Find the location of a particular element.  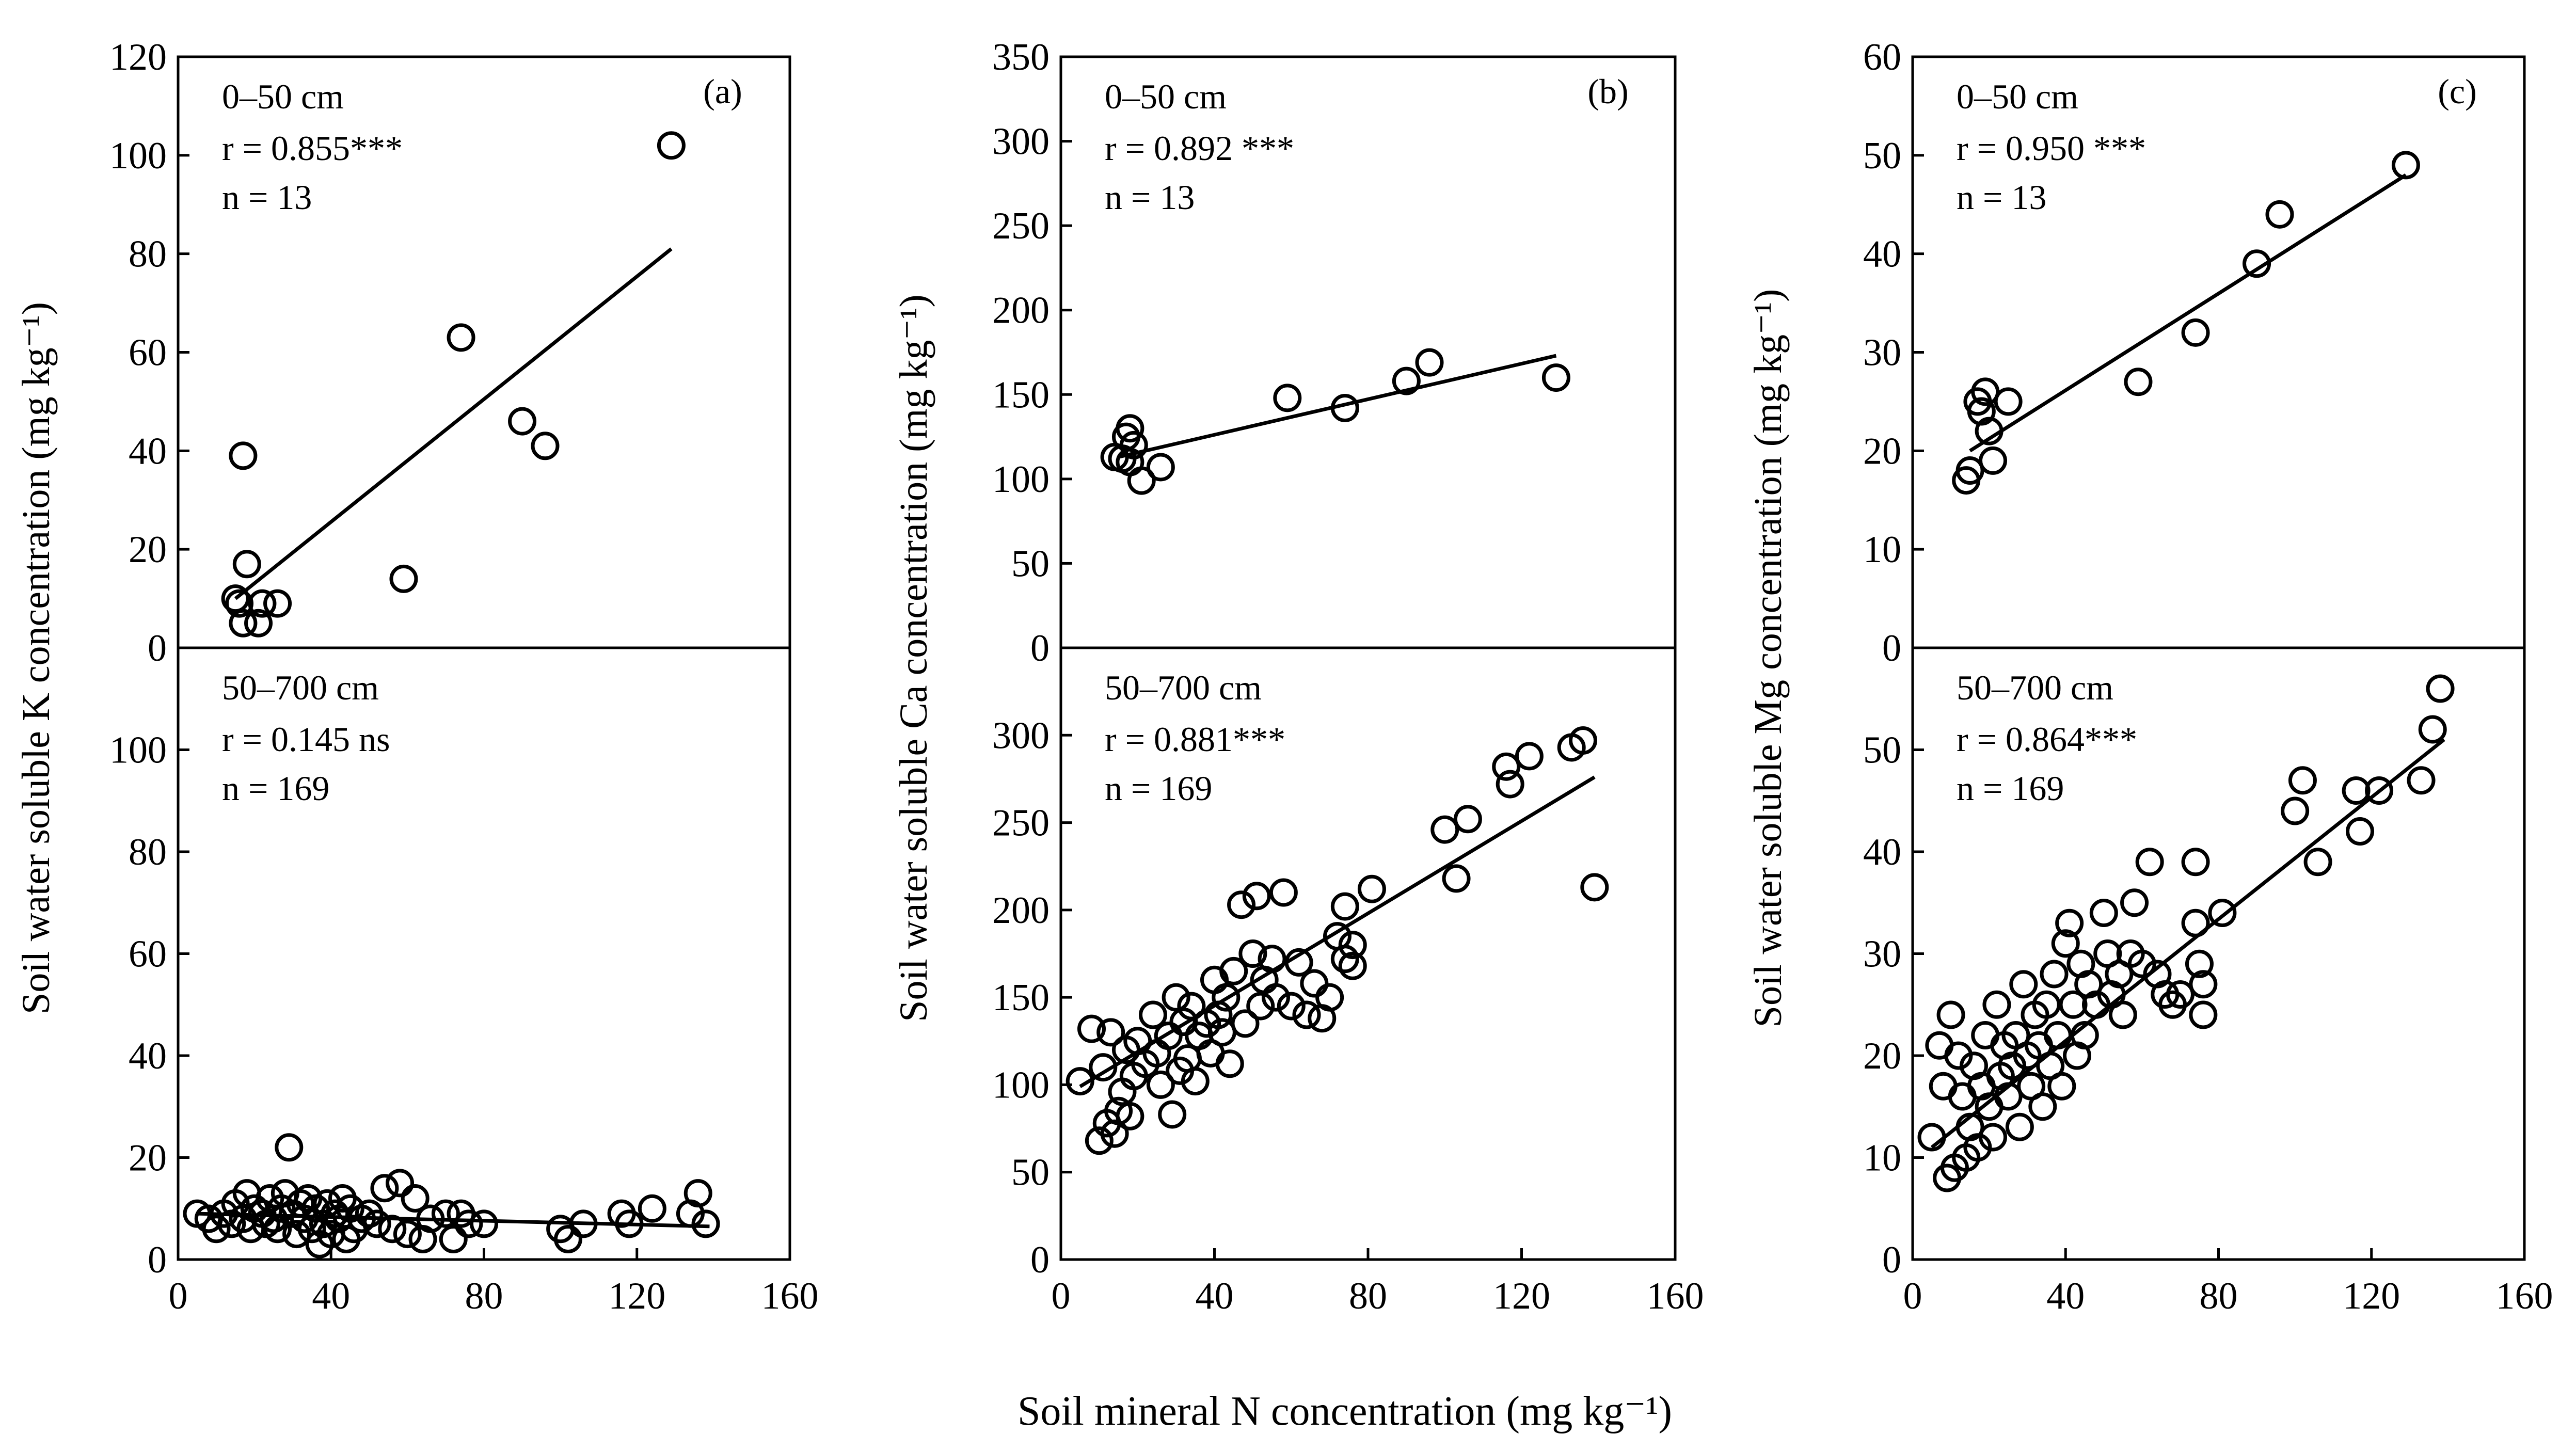

top-y-tick-label: 30 is located at coordinates (1882, 353).